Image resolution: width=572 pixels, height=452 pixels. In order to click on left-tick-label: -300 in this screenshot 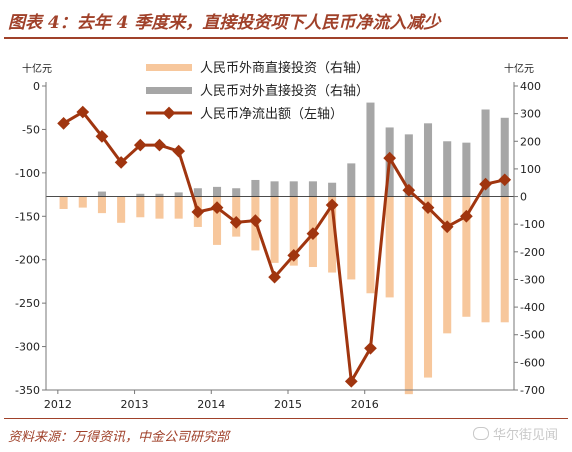, I will do `click(27, 347)`.